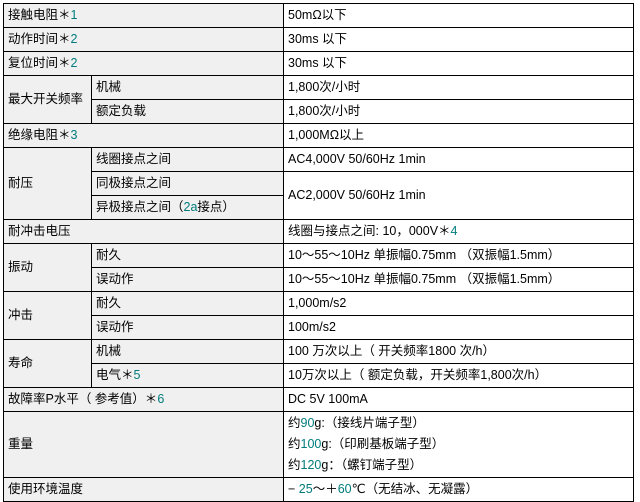  Describe the element at coordinates (459, 231) in the screenshot. I see `cell-text-line: 线圈与接点之间: 10，000V＊4` at that location.